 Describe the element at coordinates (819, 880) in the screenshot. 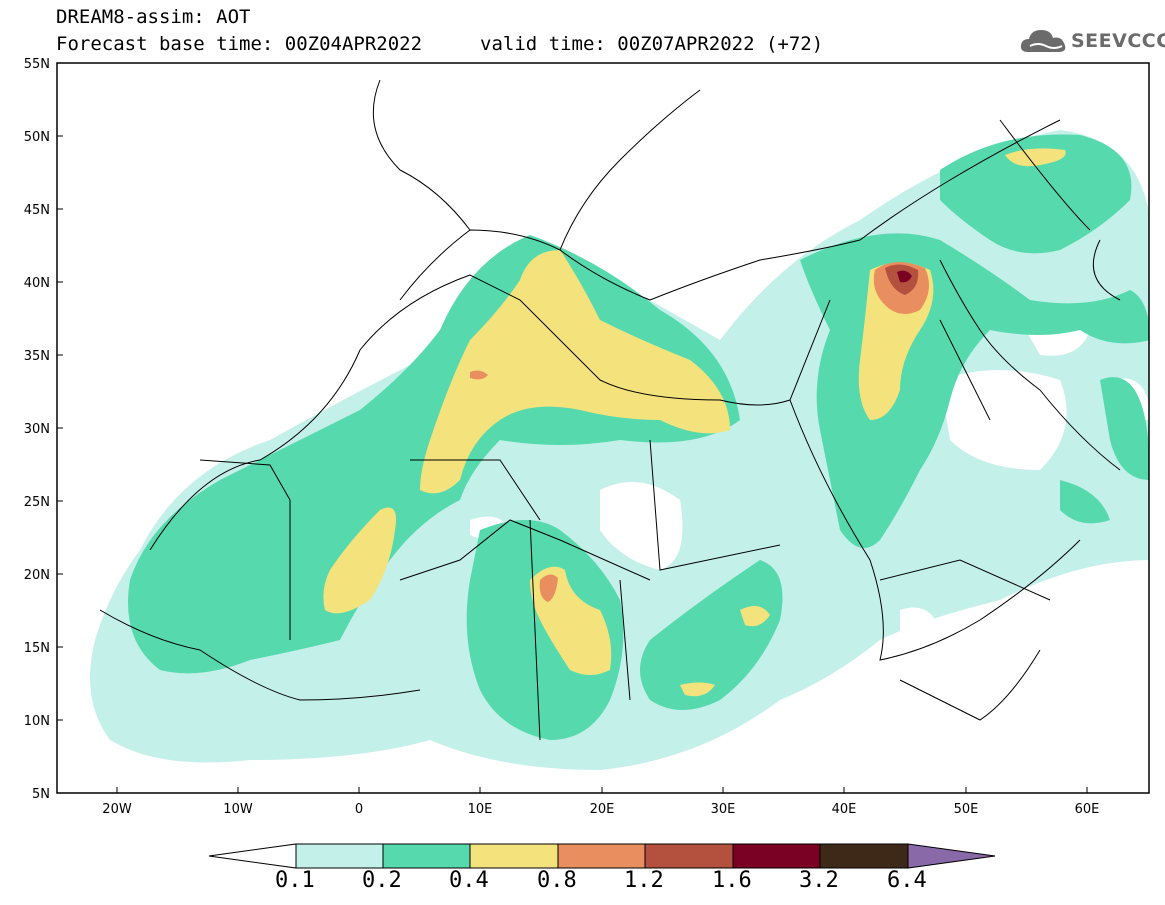

I see `colorbar-label: 3.2` at that location.